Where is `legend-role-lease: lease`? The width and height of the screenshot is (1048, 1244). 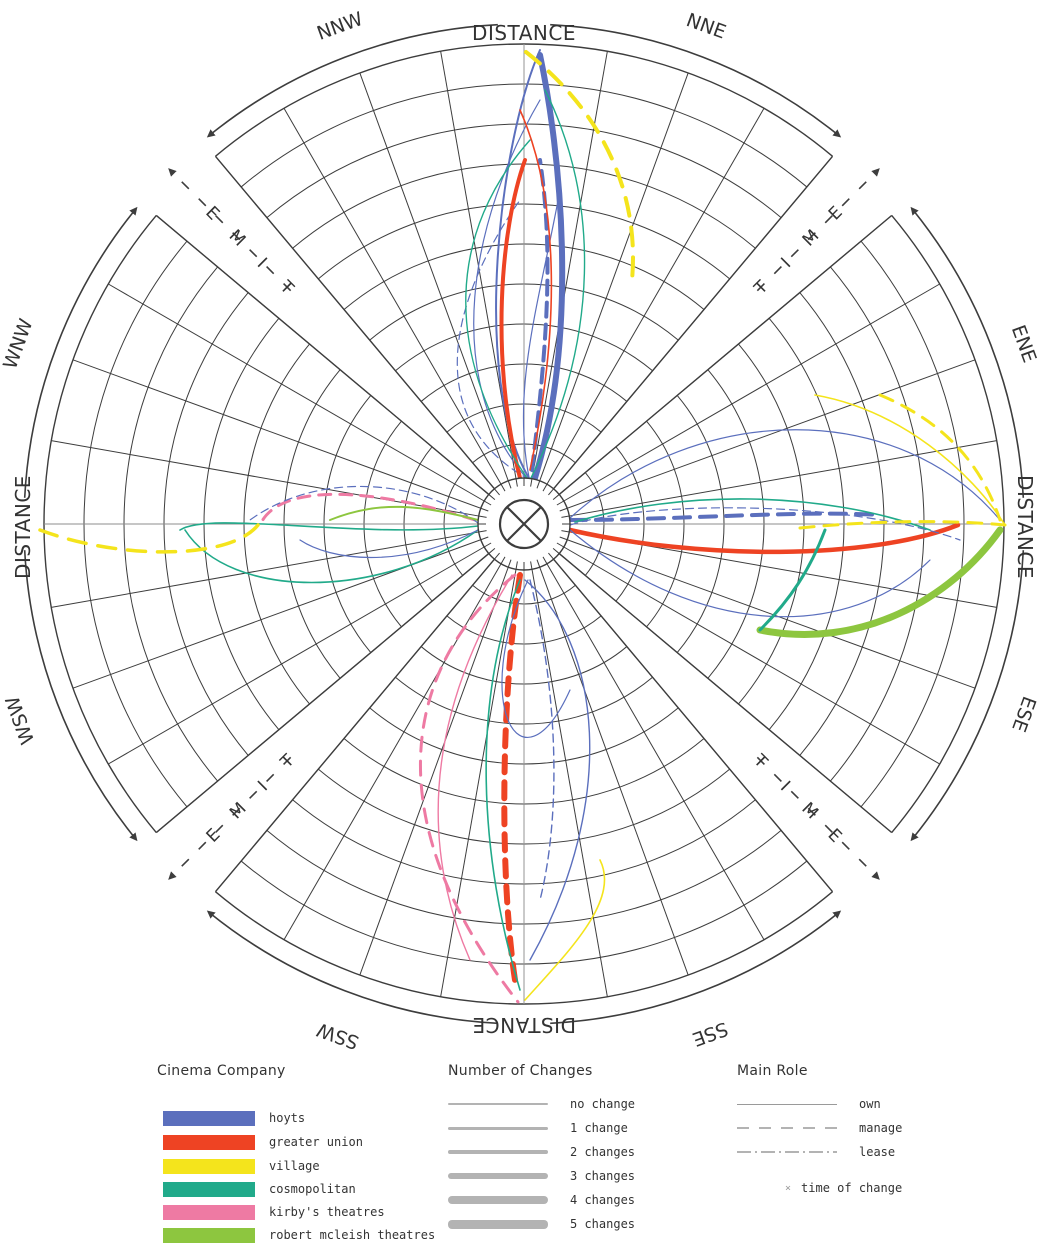 legend-role-lease: lease is located at coordinates (816, 1152).